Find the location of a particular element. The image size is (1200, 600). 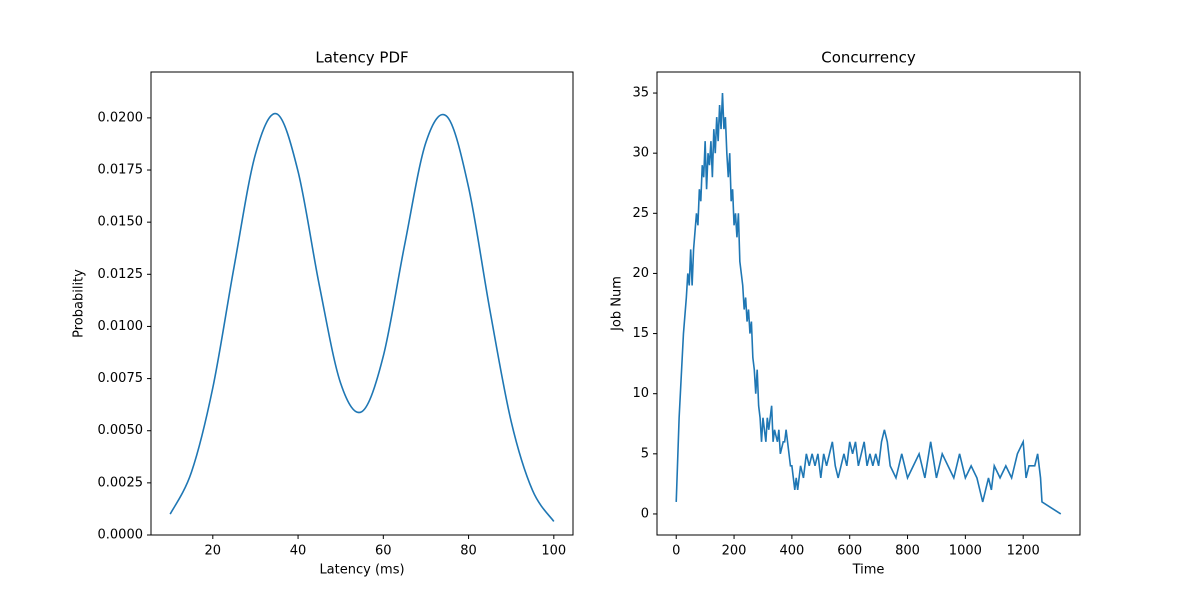

x-tick-label: 800 is located at coordinates (907, 551).